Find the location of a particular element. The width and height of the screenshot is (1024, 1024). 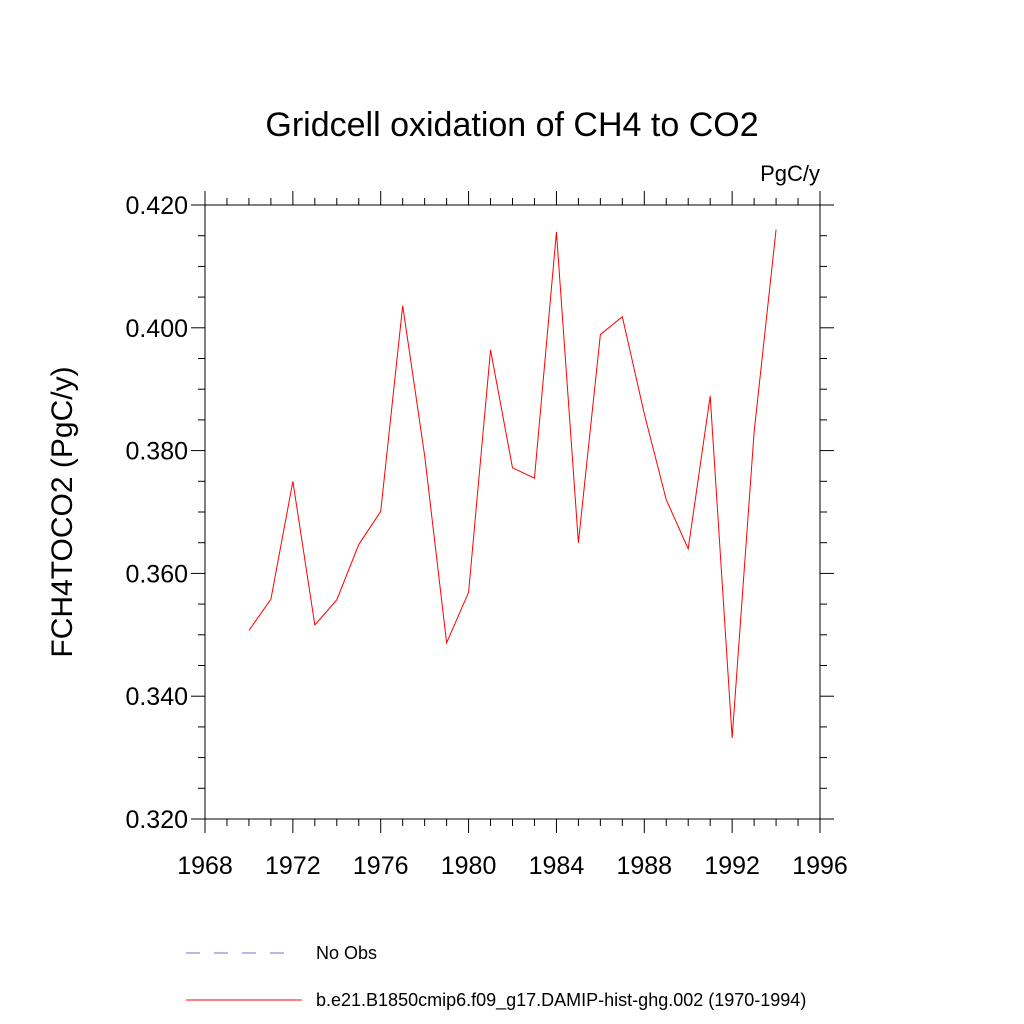

x-tick-label: 1976 is located at coordinates (381, 866).